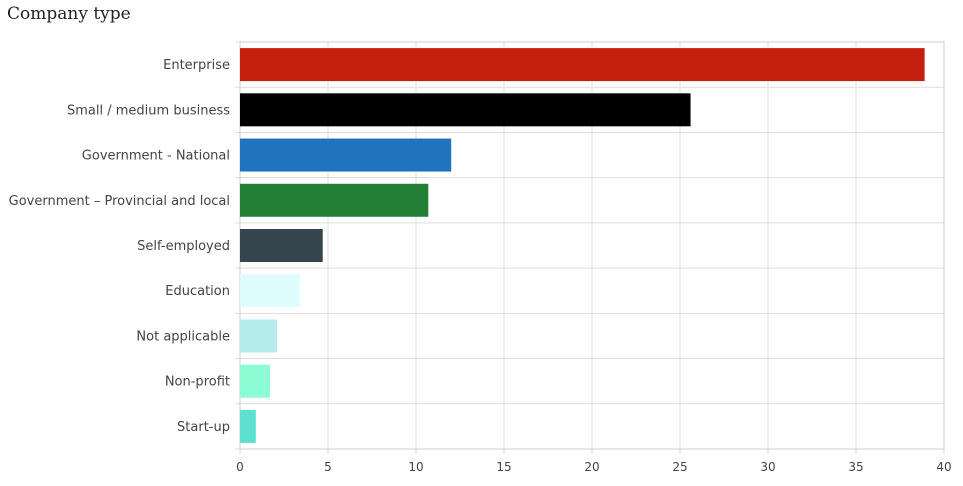 The width and height of the screenshot is (963, 486). Describe the element at coordinates (69, 14) in the screenshot. I see `chart-title: Company type` at that location.